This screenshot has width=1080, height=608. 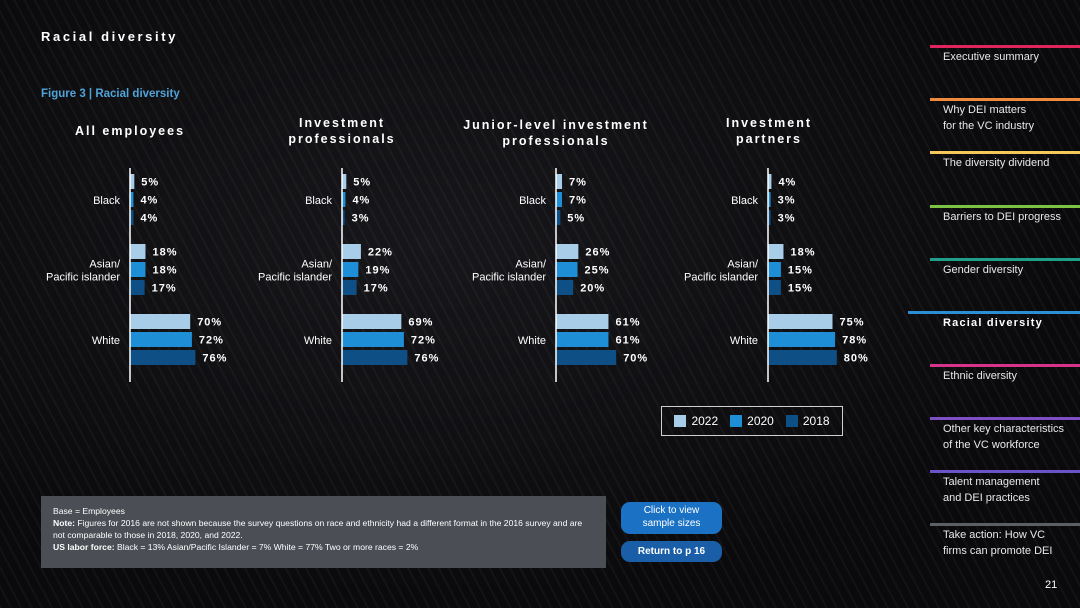 I want to click on nav-item-why-dei-matters-for-the-vc-industry: Why DEI matters for the VC industry, so click(x=1005, y=116).